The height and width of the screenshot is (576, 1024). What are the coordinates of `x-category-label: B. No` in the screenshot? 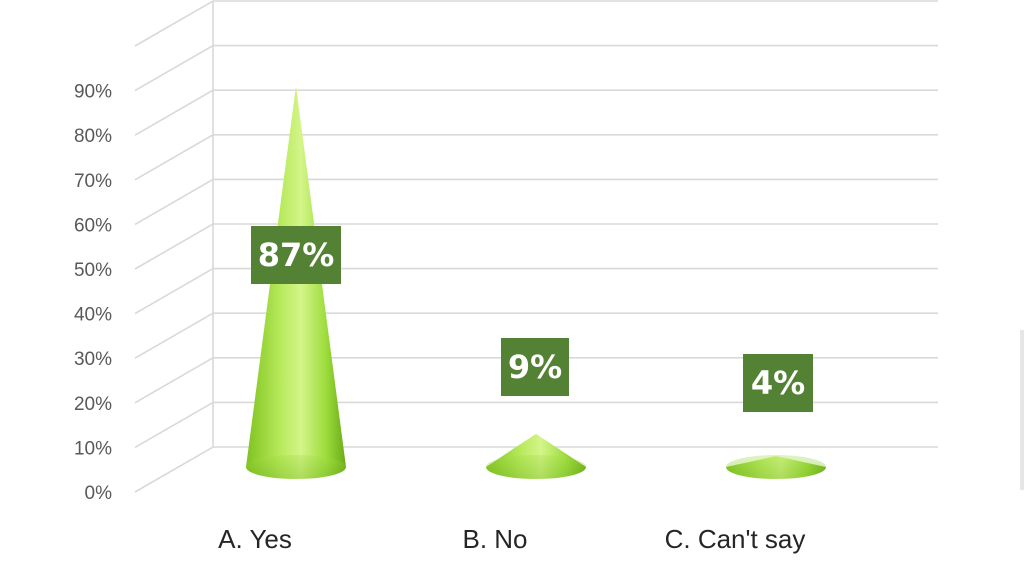 It's located at (494, 539).